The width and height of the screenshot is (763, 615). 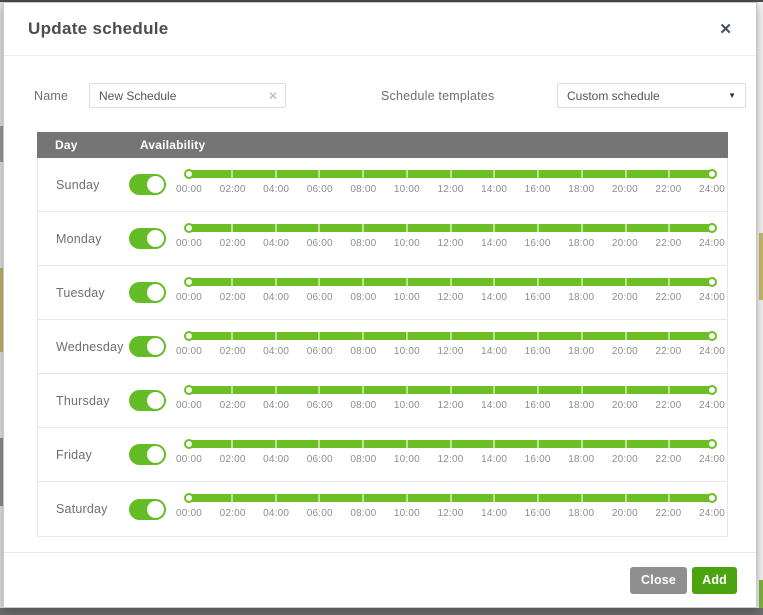 I want to click on day-label: Thursday, so click(x=83, y=400).